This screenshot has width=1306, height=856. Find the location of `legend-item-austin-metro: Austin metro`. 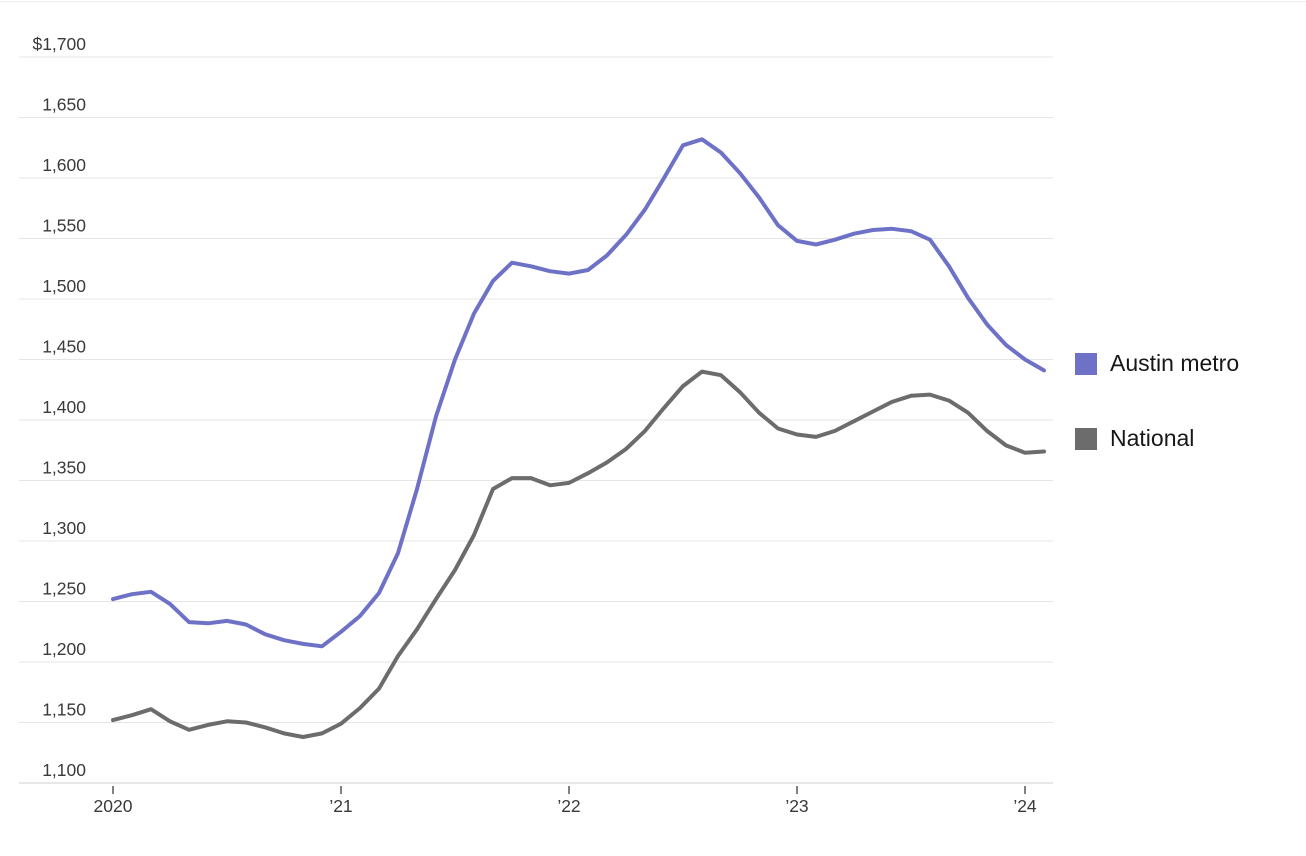

legend-item-austin-metro: Austin metro is located at coordinates (1157, 363).